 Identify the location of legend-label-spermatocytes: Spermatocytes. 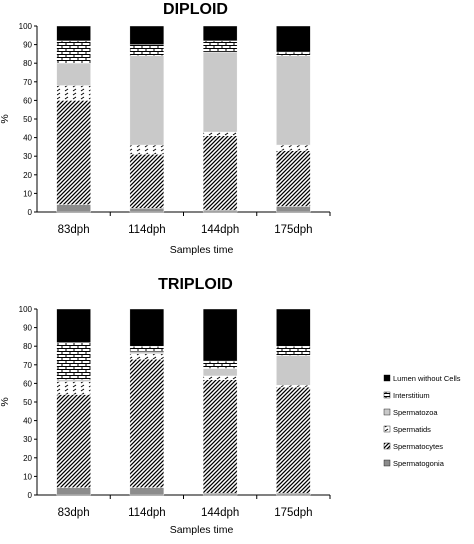
(418, 446).